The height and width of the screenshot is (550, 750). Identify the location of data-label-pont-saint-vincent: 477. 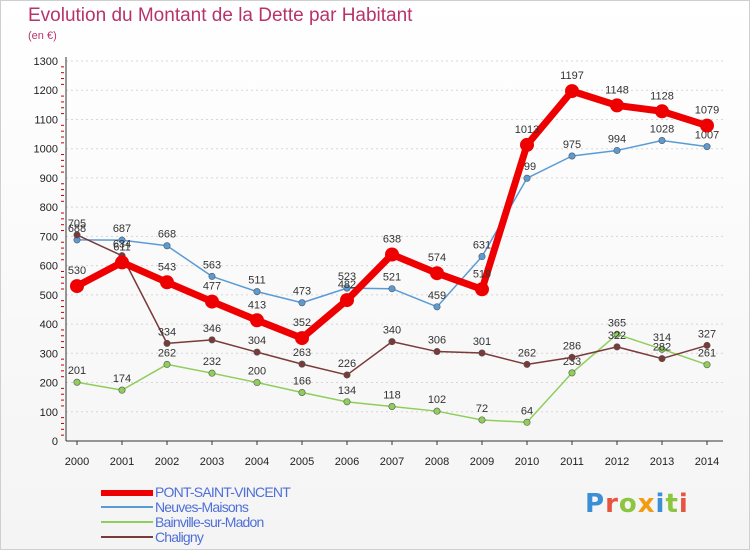
(212, 287).